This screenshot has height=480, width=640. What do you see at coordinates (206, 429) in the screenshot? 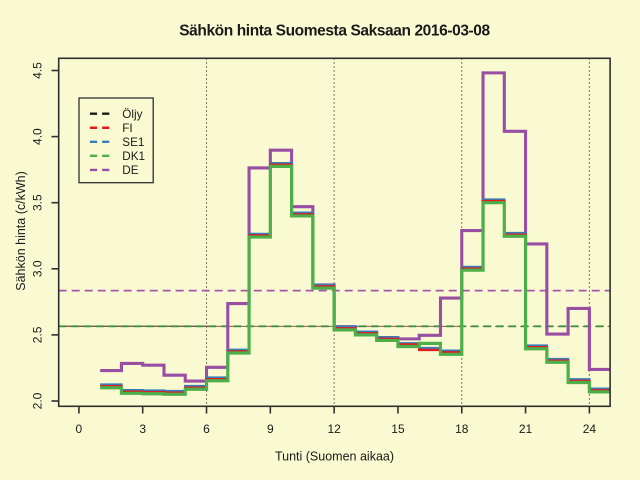
I see `svg-text: 6` at bounding box center [206, 429].